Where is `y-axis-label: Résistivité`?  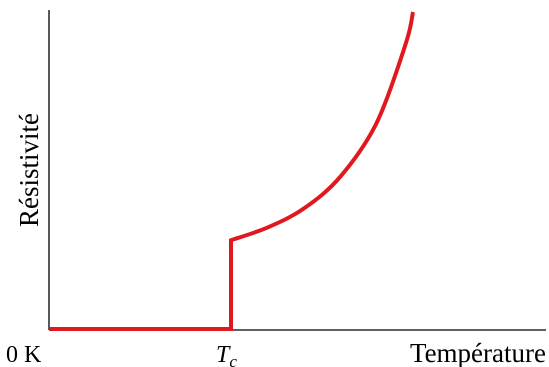 y-axis-label: Résistivité is located at coordinates (29, 170).